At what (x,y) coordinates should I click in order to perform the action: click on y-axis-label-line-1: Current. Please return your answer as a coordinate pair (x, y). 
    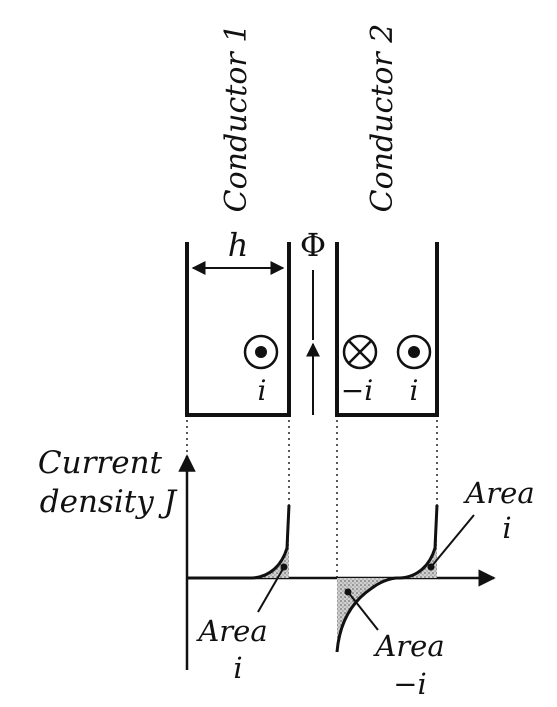
    Looking at the image, I should click on (100, 463).